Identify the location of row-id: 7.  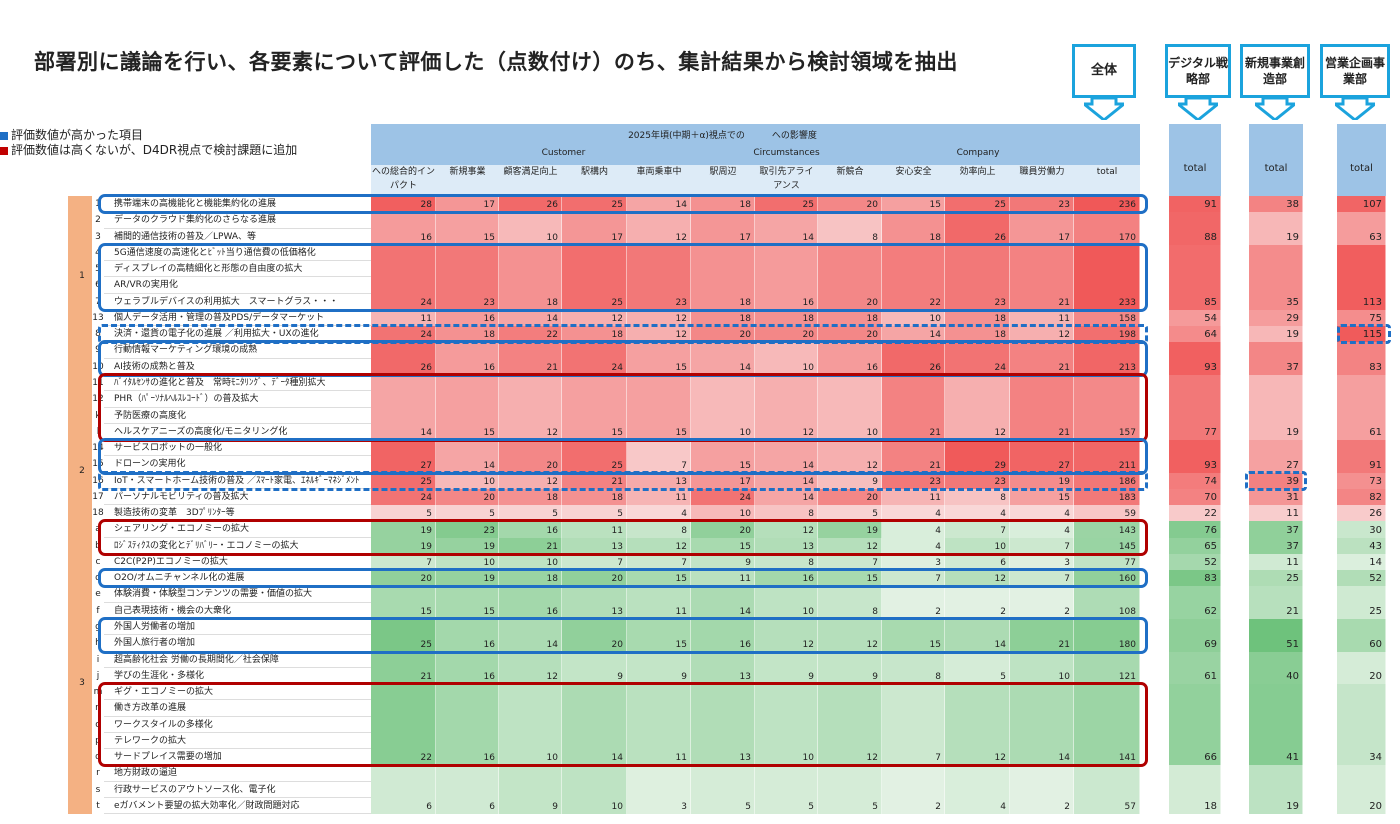
(98, 301).